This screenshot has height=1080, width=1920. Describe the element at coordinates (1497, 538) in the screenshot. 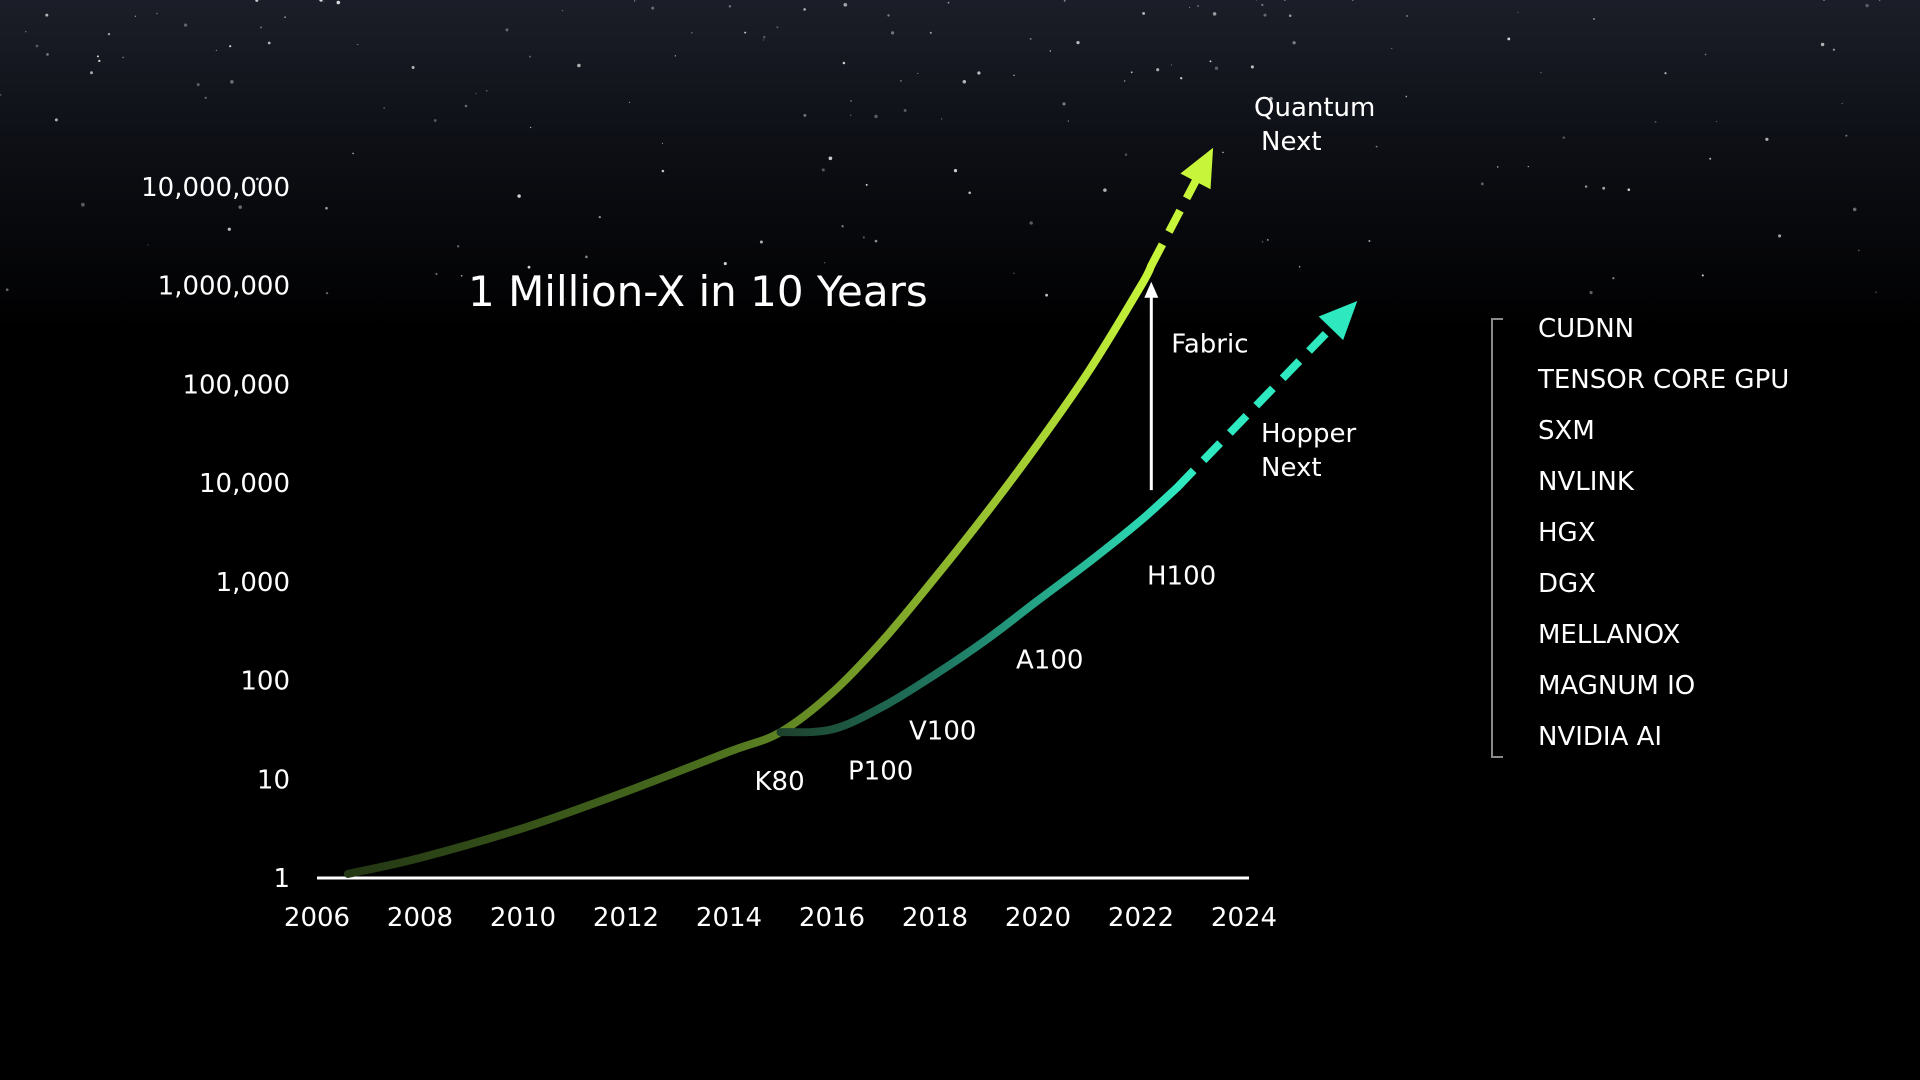

I see `tech-list-bracket` at that location.